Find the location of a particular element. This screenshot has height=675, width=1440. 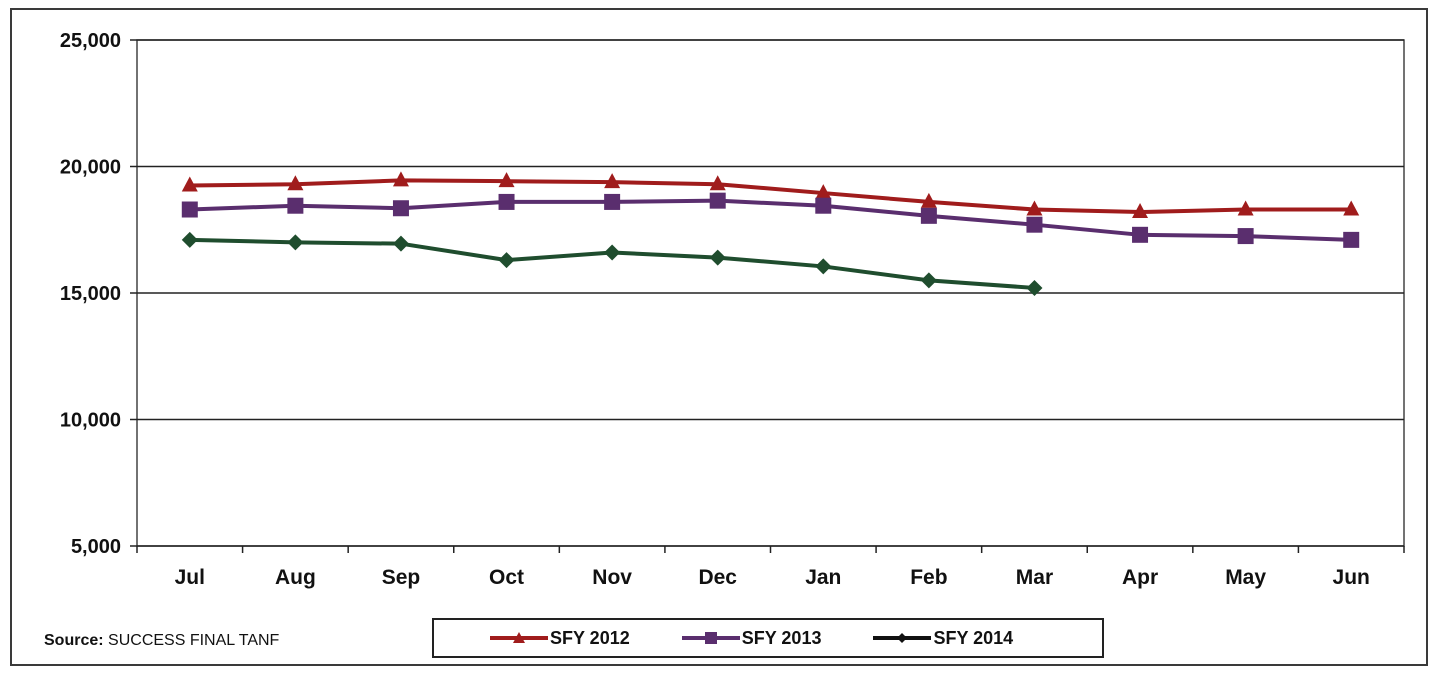

x-tick-label: Sep is located at coordinates (401, 577).